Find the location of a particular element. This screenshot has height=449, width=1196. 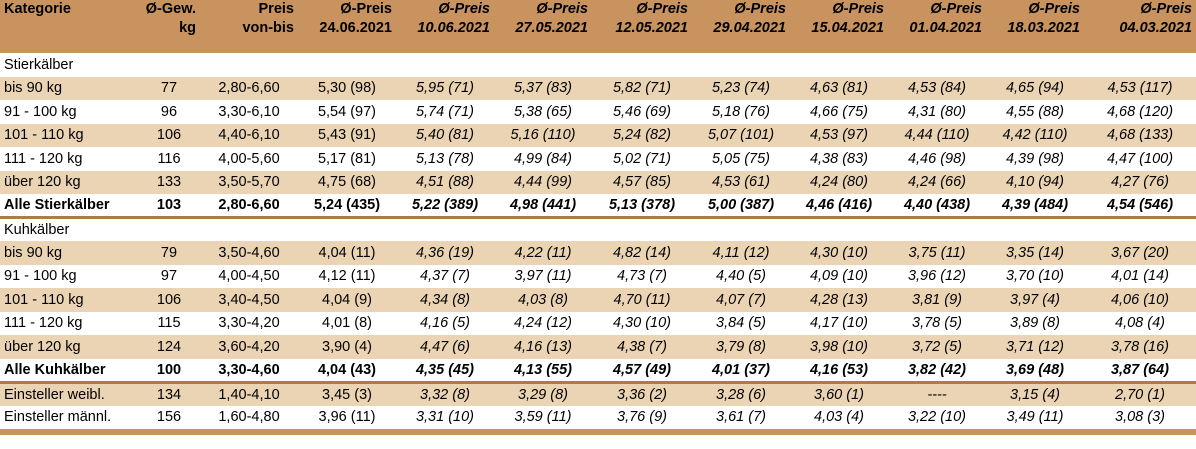

price-history-cell: 4,68 (133) is located at coordinates (1140, 135).